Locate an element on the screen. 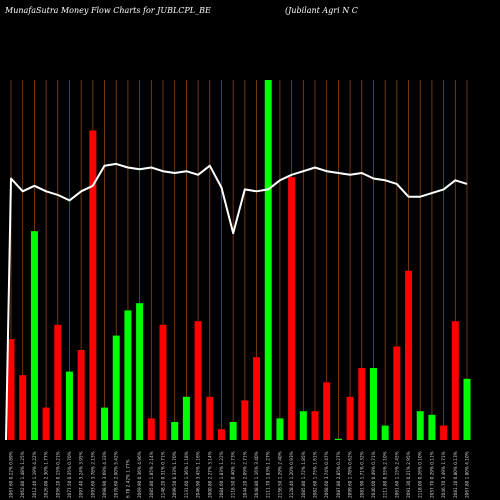 The width and height of the screenshot is (500, 500). x-tick-label: 2085.80 1.72% 1.85% is located at coordinates (303, 474).